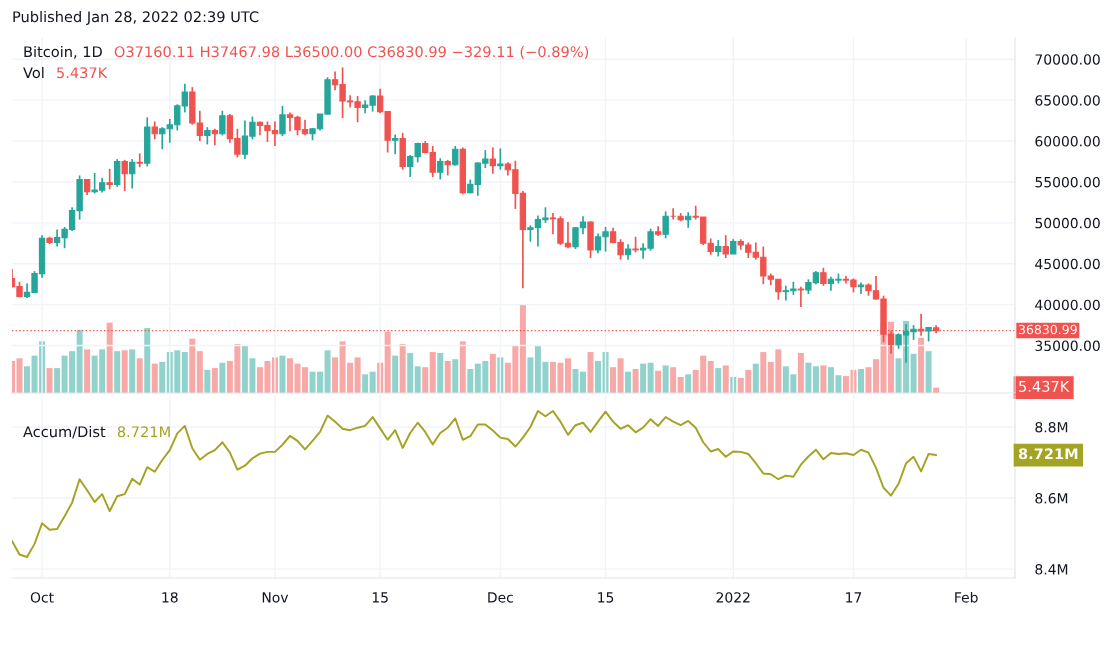  I want to click on text: Accum/Dist, so click(64, 432).